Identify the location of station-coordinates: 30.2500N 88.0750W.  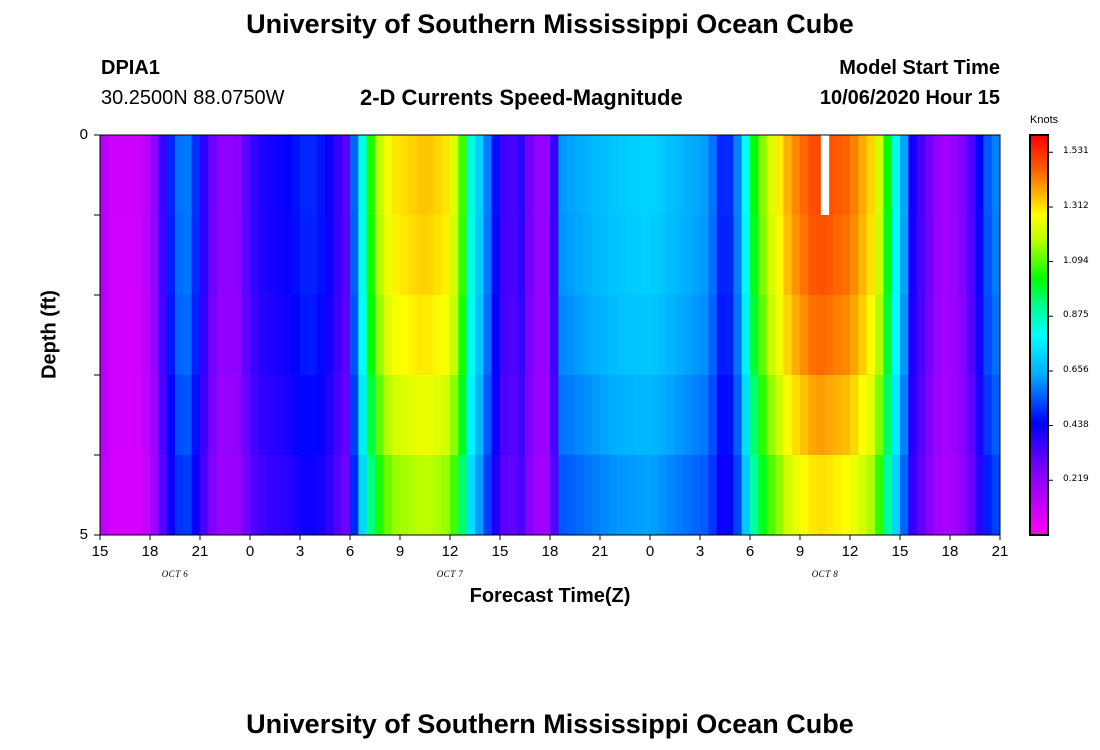
(193, 98).